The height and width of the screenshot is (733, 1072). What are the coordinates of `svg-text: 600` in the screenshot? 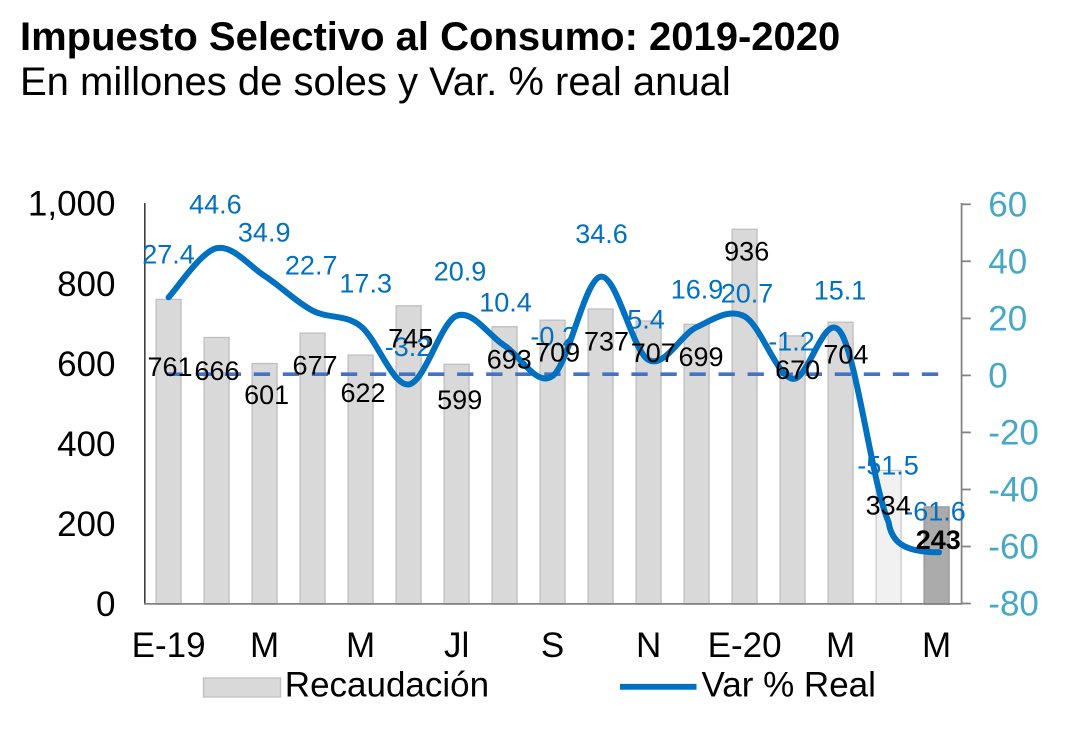 It's located at (86, 364).